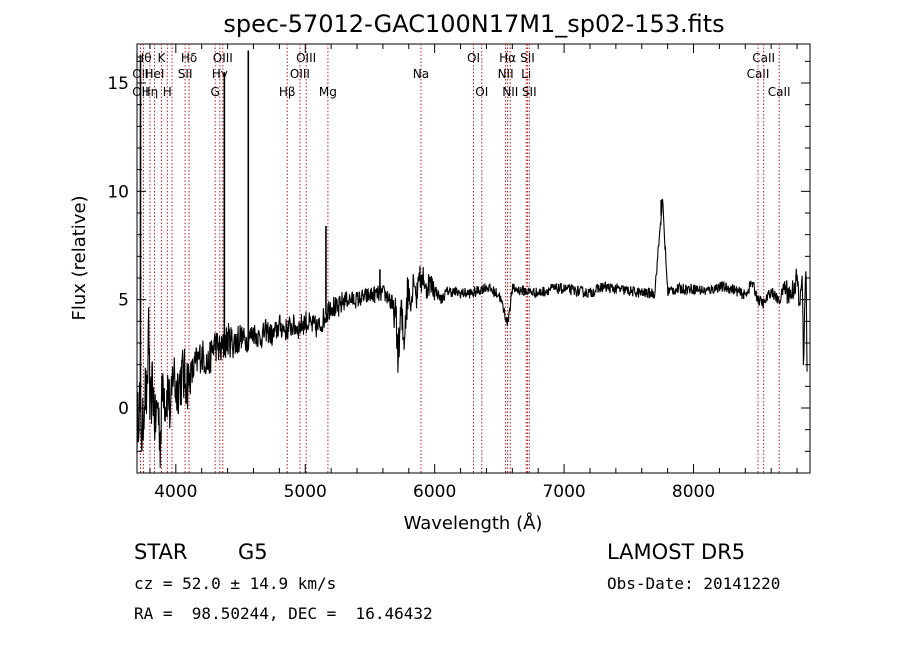  What do you see at coordinates (283, 613) in the screenshot?
I see `ra-dec-coordinates: RA = 98.50244, DEC = 16.46432` at bounding box center [283, 613].